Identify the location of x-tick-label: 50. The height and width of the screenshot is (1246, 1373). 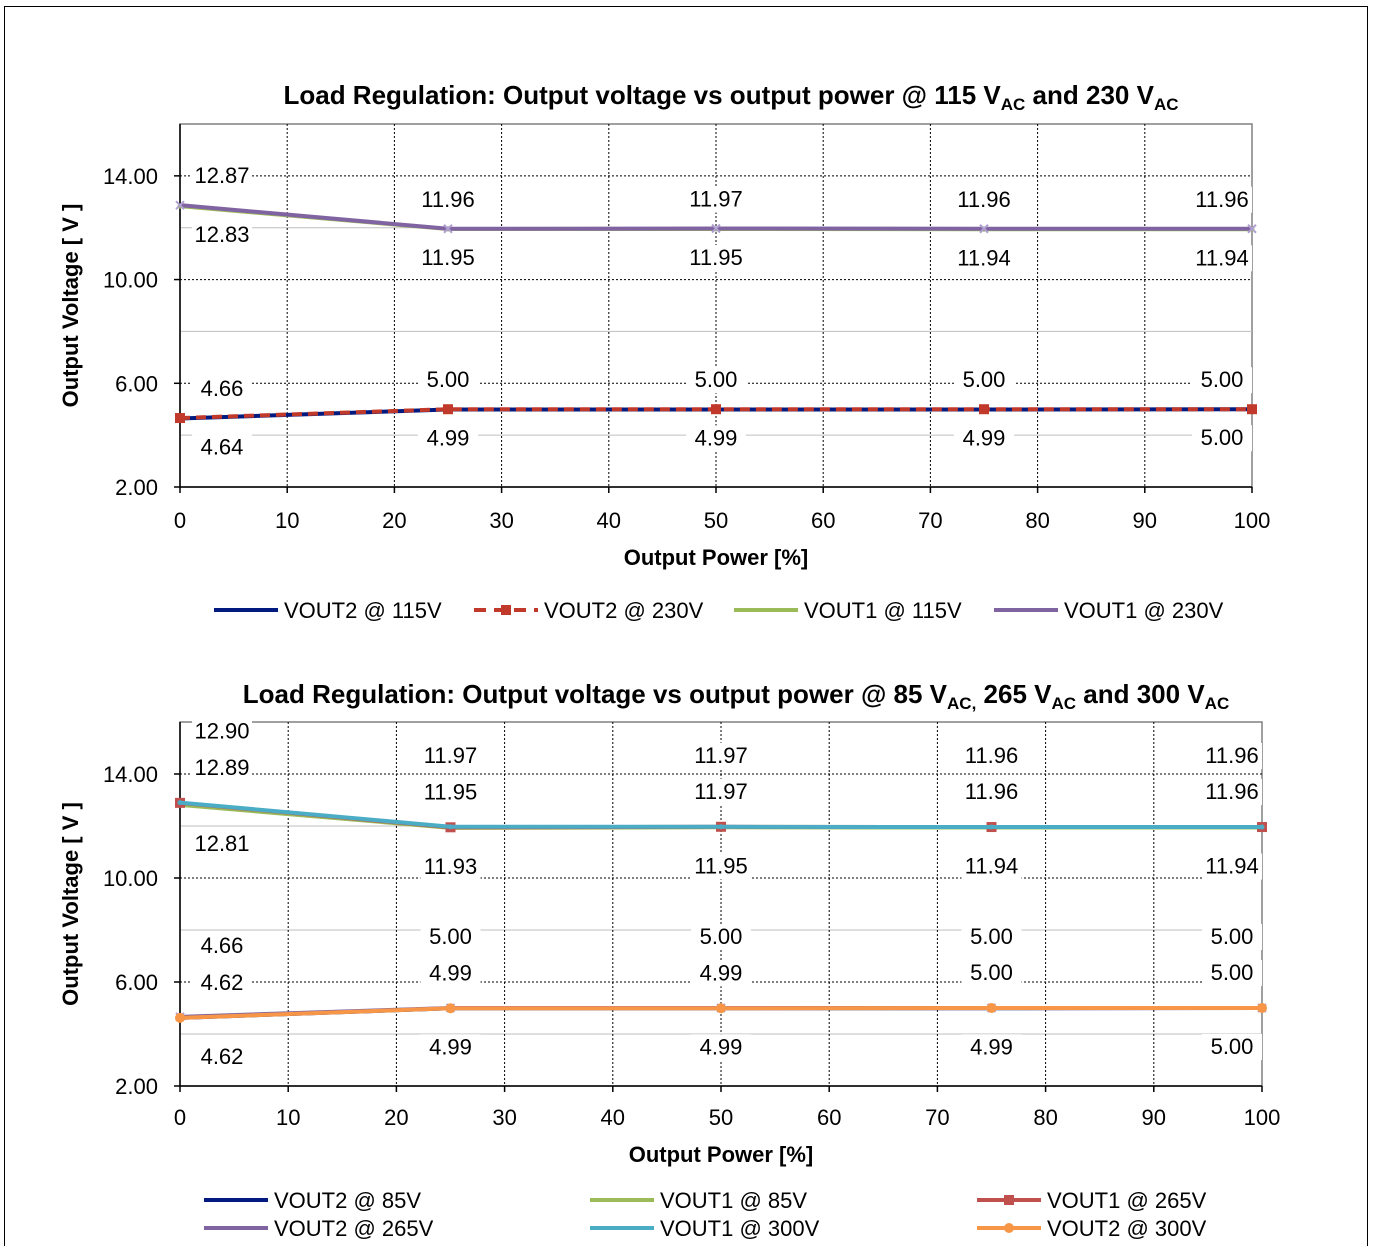
(716, 520).